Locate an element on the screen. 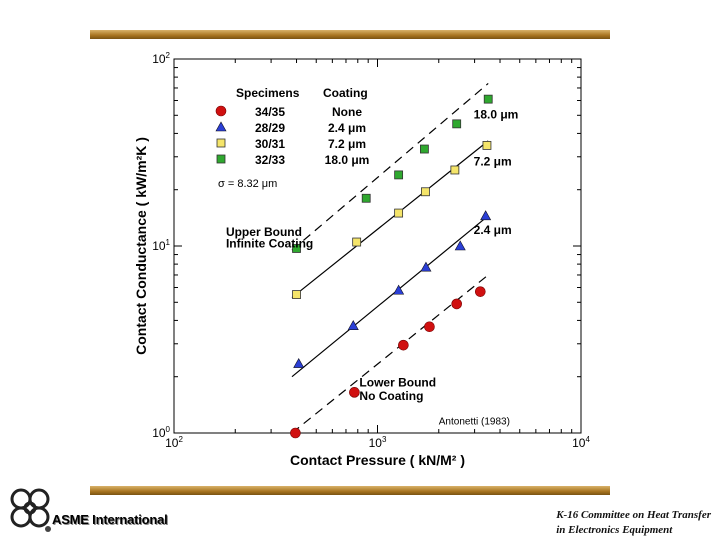  footer-line-2: in Electronics Equipment is located at coordinates (614, 530).